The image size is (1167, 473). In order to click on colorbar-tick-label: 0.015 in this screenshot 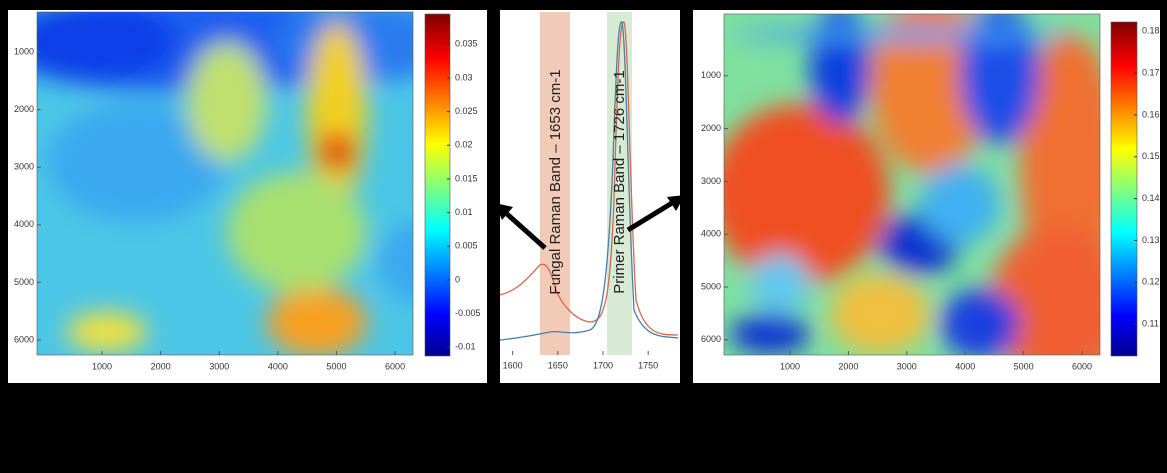, I will do `click(466, 178)`.